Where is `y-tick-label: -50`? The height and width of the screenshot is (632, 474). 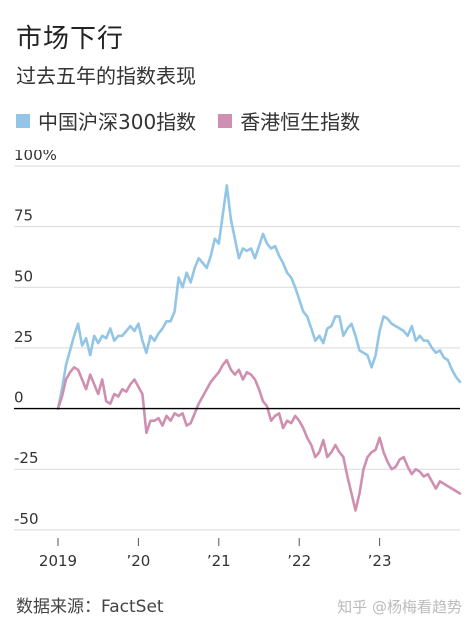 y-tick-label: -50 is located at coordinates (26, 519).